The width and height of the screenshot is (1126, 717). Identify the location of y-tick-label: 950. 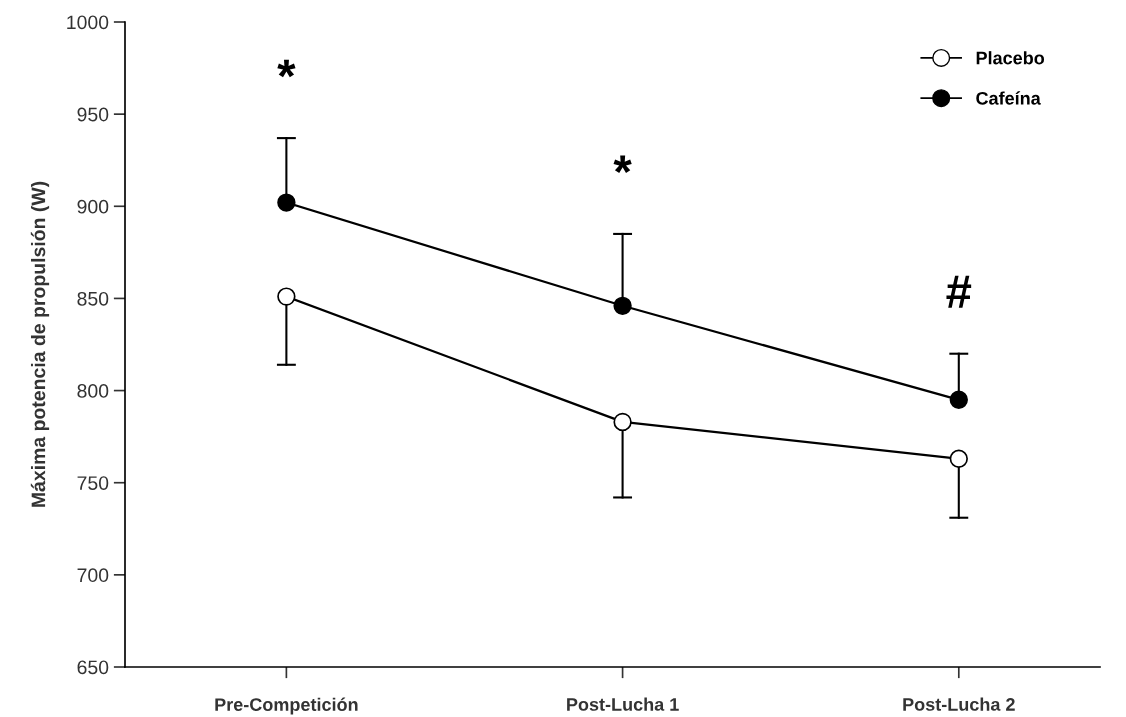
(93, 114).